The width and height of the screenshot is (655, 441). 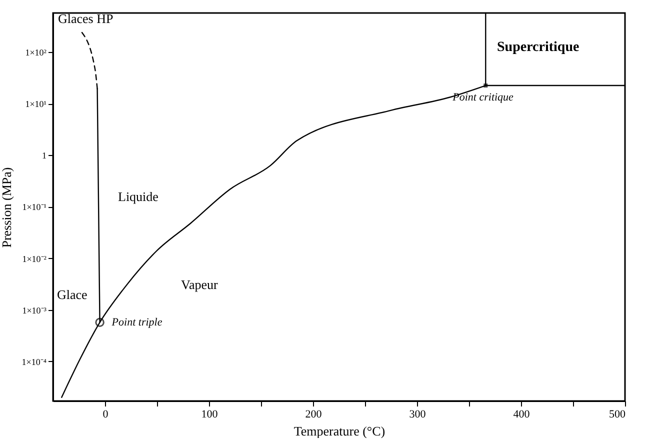 I want to click on y-tick-label: 1×10⁻³, so click(x=34, y=310).